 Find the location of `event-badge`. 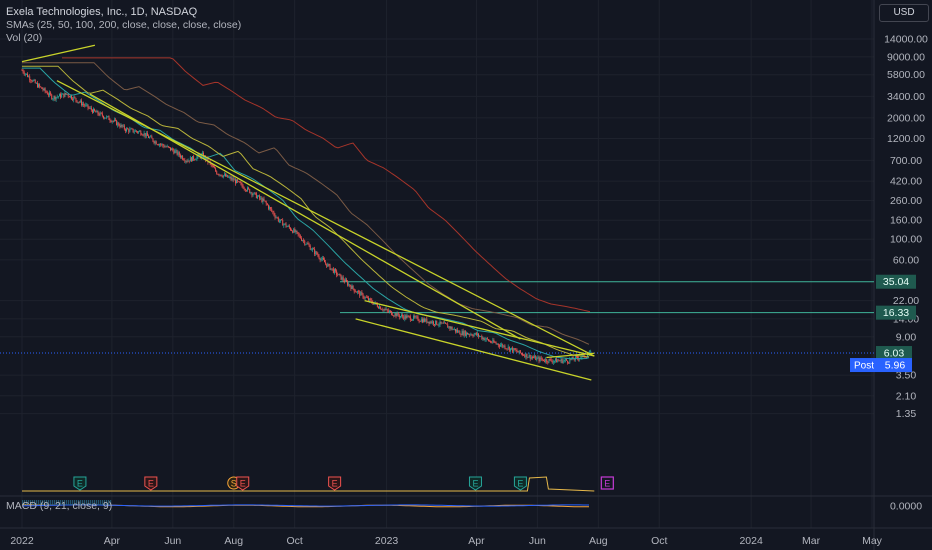

event-badge is located at coordinates (475, 483).